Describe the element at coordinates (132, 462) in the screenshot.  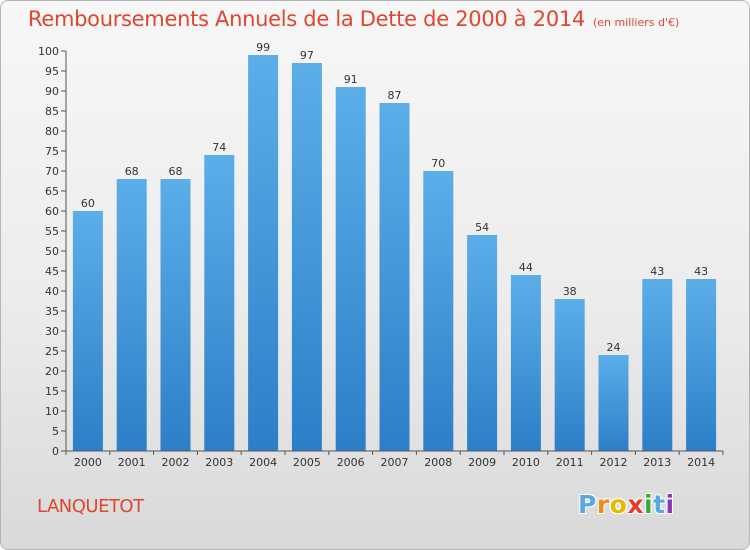
I see `x-tick-label: 2001` at that location.